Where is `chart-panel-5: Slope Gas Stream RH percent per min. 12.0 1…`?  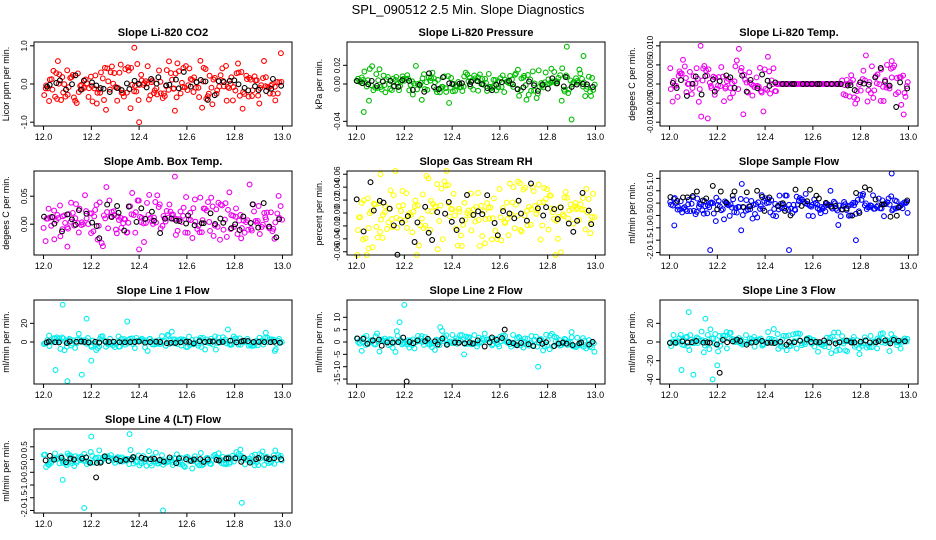 chart-panel-5: Slope Gas Stream RH percent per min. 12.0 1… is located at coordinates (460, 213).